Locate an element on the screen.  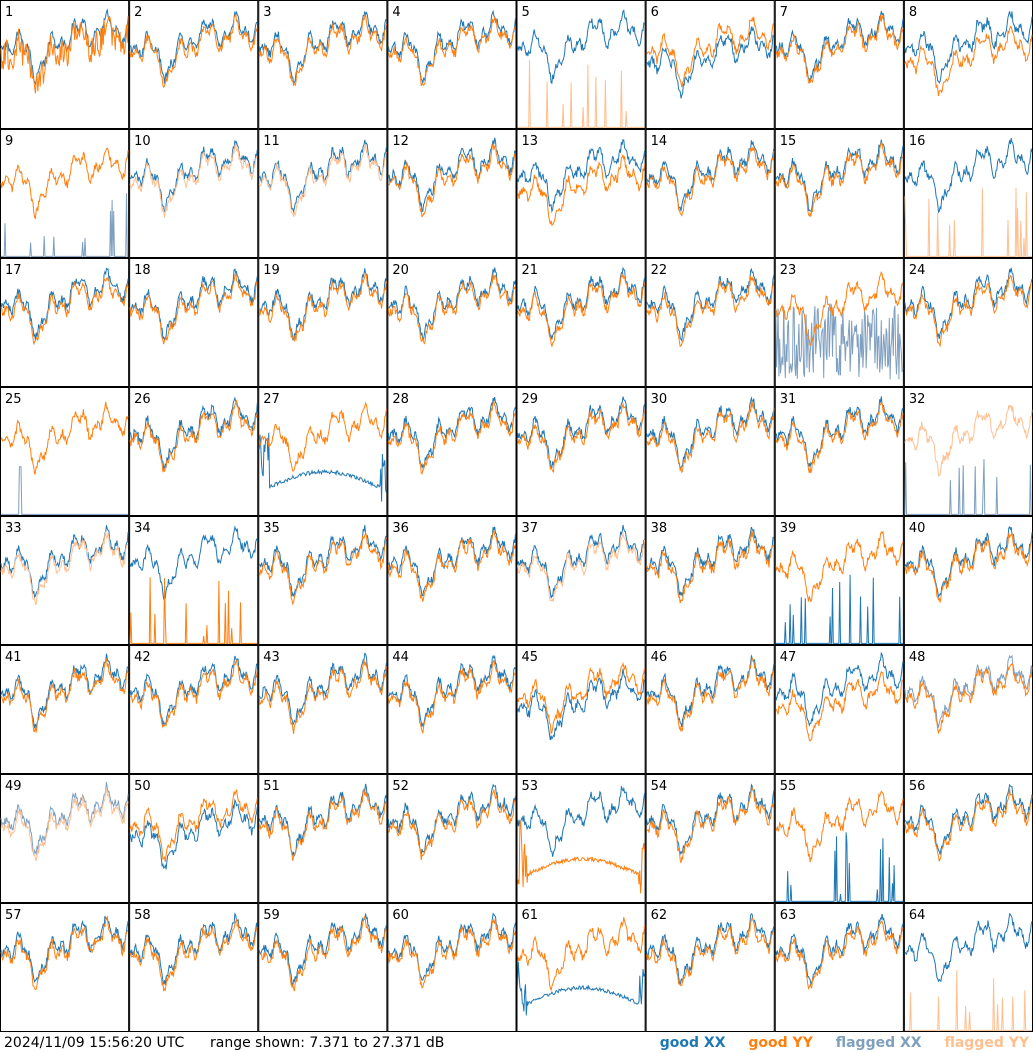
panel-56: 56 is located at coordinates (968, 838).